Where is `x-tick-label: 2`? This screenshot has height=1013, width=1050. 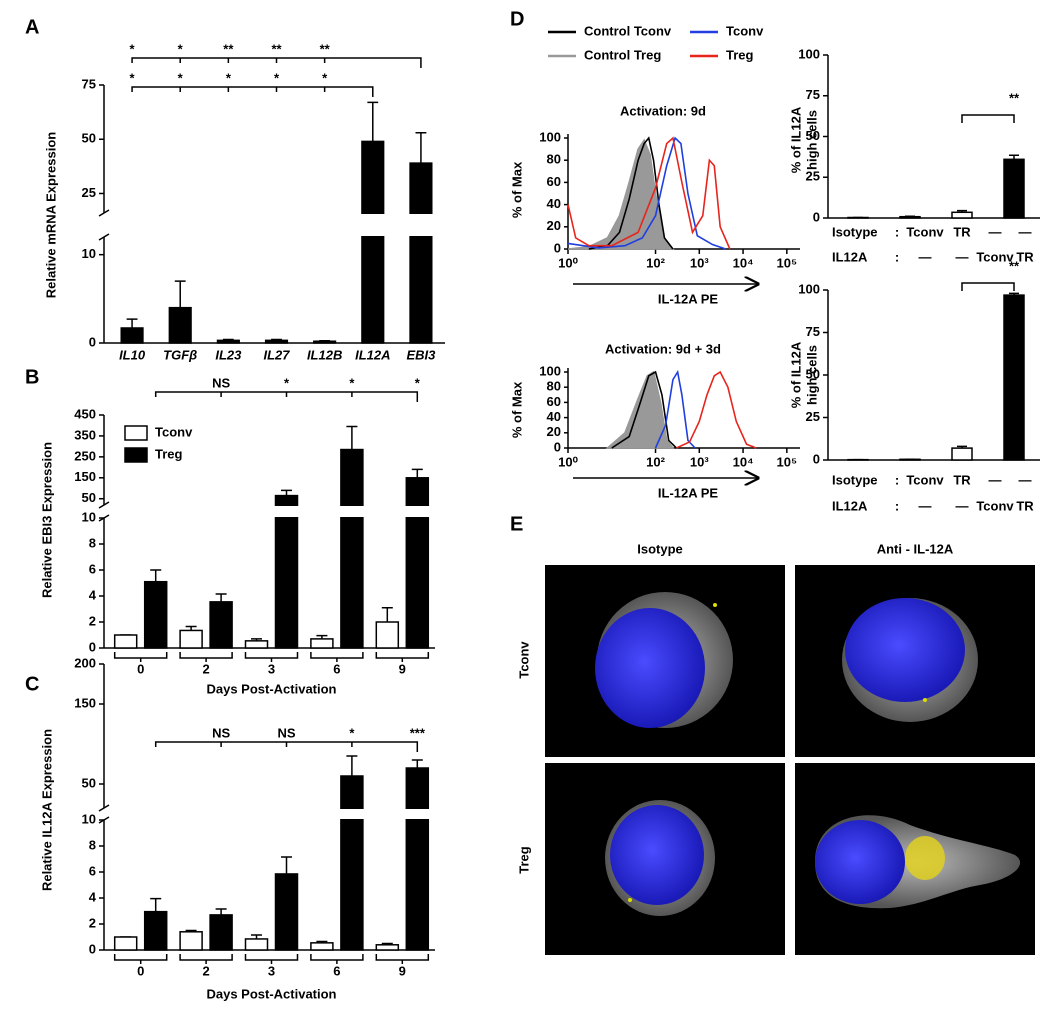 x-tick-label: 2 is located at coordinates (205, 668).